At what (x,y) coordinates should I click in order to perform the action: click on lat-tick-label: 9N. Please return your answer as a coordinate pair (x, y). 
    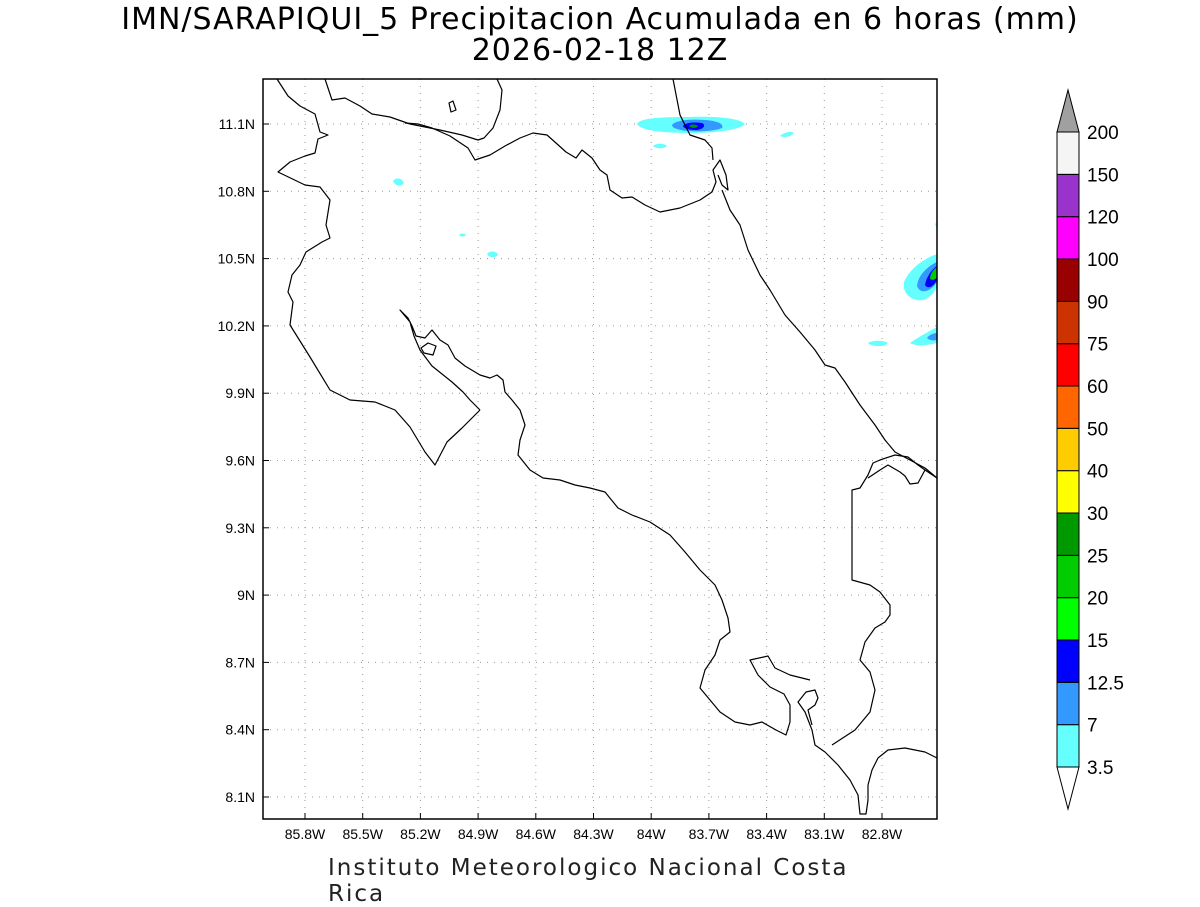
    Looking at the image, I should click on (246, 595).